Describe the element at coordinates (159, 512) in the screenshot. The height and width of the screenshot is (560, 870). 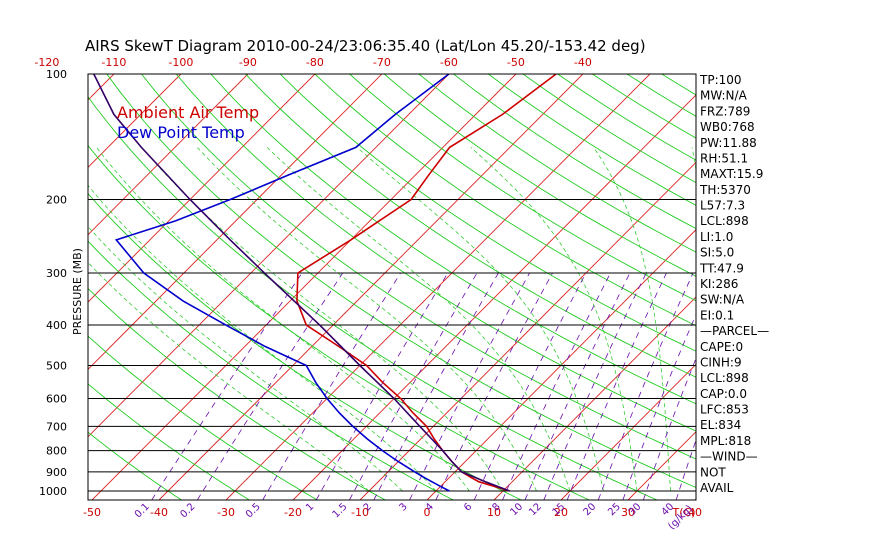
I see `bottom-temperature-tick-label: -40` at that location.